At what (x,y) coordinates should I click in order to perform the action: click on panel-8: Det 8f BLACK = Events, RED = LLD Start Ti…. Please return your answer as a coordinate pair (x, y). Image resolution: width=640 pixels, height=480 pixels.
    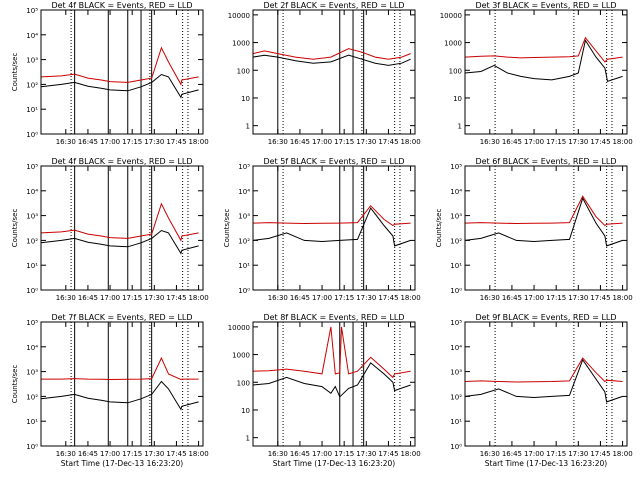
    Looking at the image, I should click on (324, 390).